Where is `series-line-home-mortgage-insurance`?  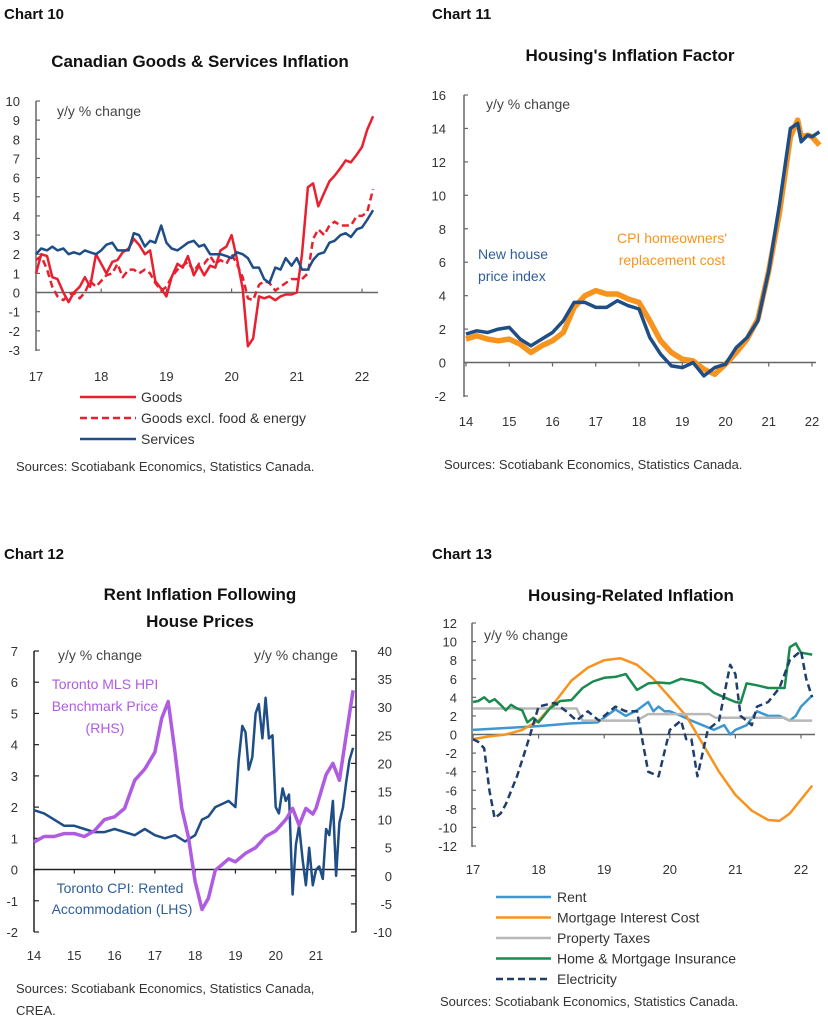 series-line-home-mortgage-insurance is located at coordinates (642, 683).